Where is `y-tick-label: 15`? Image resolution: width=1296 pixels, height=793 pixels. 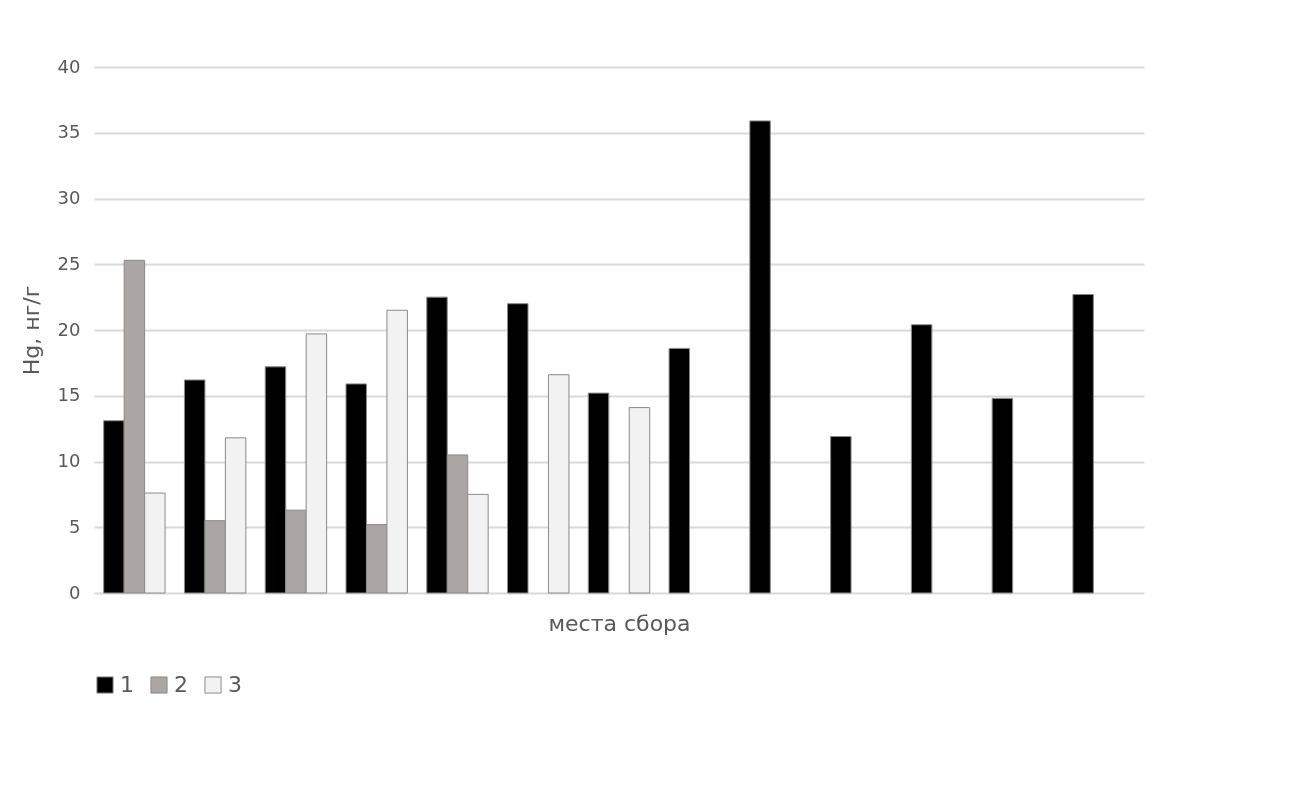
y-tick-label: 15 is located at coordinates (69, 395).